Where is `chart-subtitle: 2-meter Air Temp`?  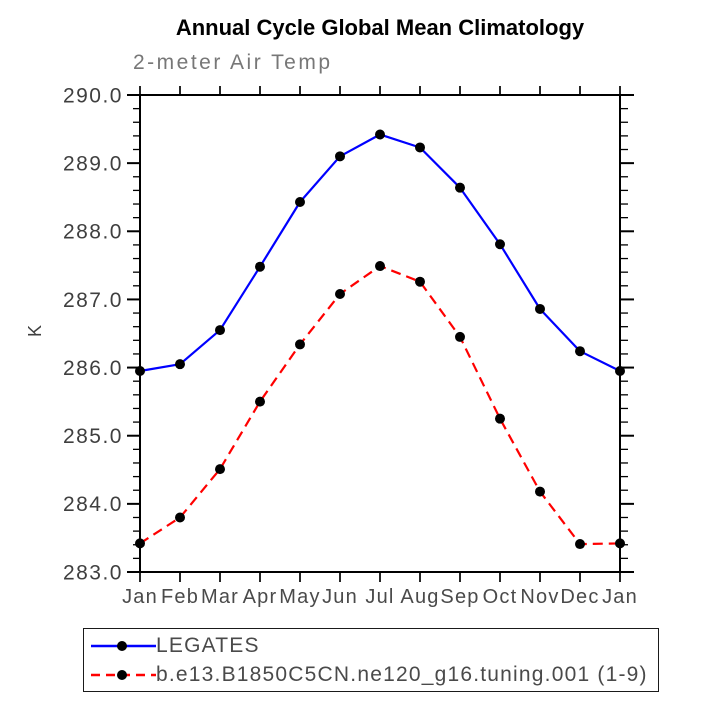
chart-subtitle: 2-meter Air Temp is located at coordinates (233, 62).